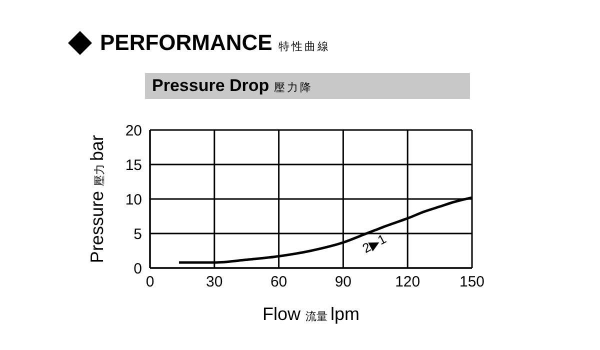  I want to click on y-axis-title: Pressure 壓力 bar, so click(97, 199).